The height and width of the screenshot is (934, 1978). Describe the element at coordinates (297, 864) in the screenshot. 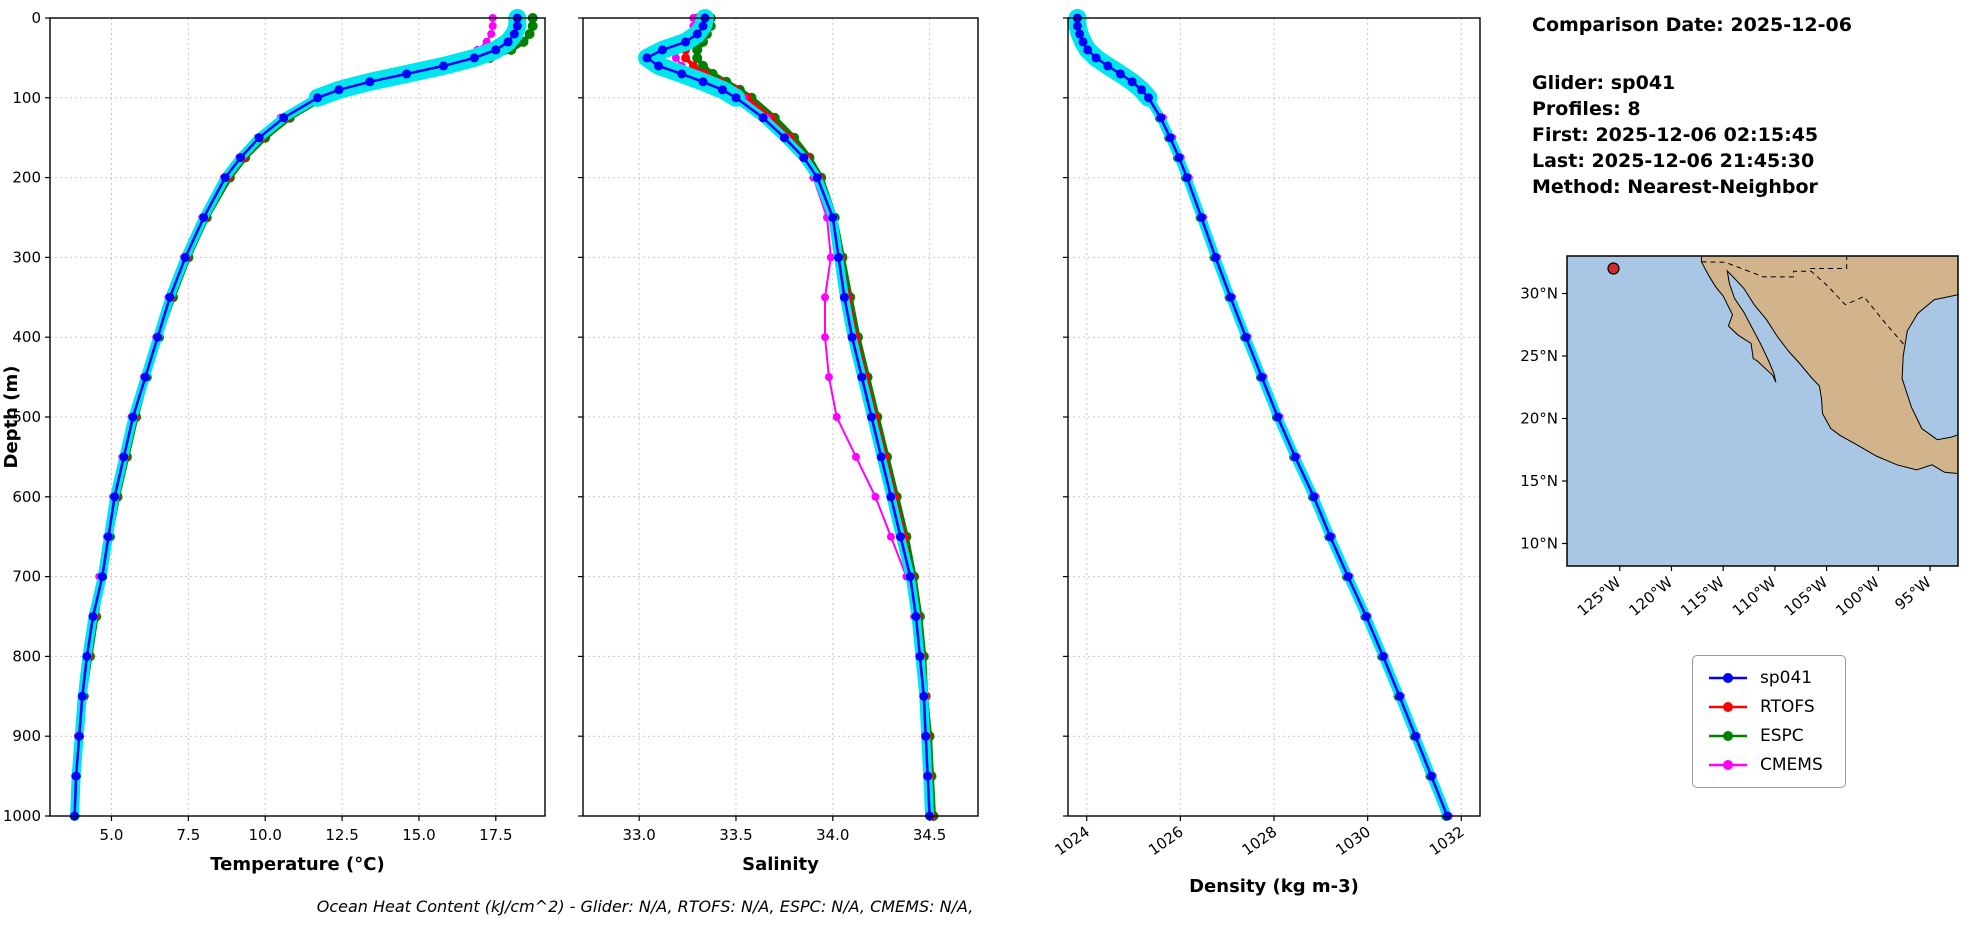

I see `svg-text: Temperature (°C)` at that location.